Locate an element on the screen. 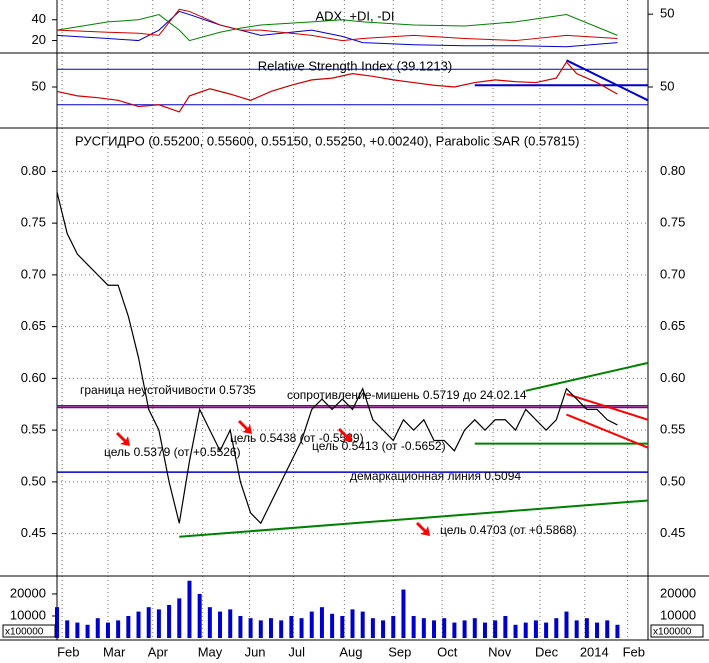  y-tick-label: 0.45 is located at coordinates (33, 532).